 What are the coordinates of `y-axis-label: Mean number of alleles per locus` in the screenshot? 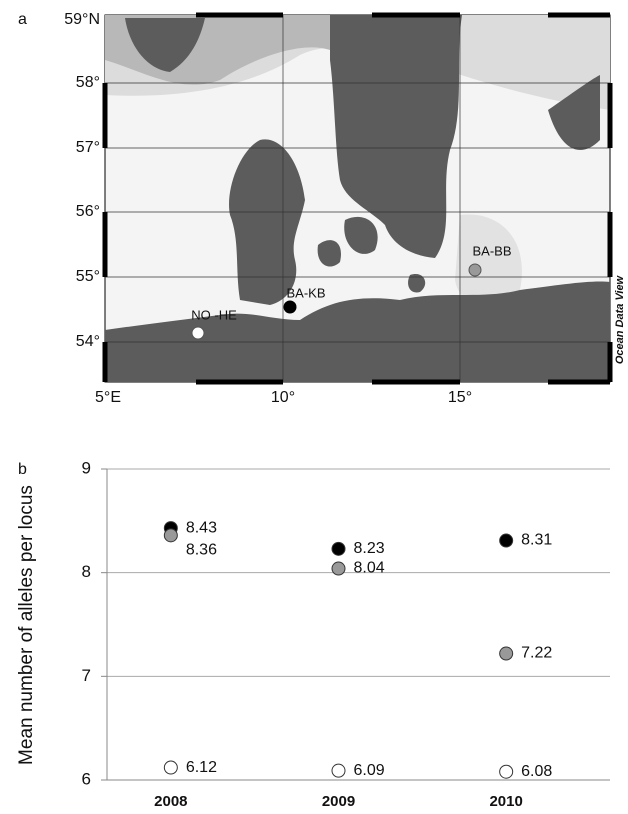 It's located at (26, 625).